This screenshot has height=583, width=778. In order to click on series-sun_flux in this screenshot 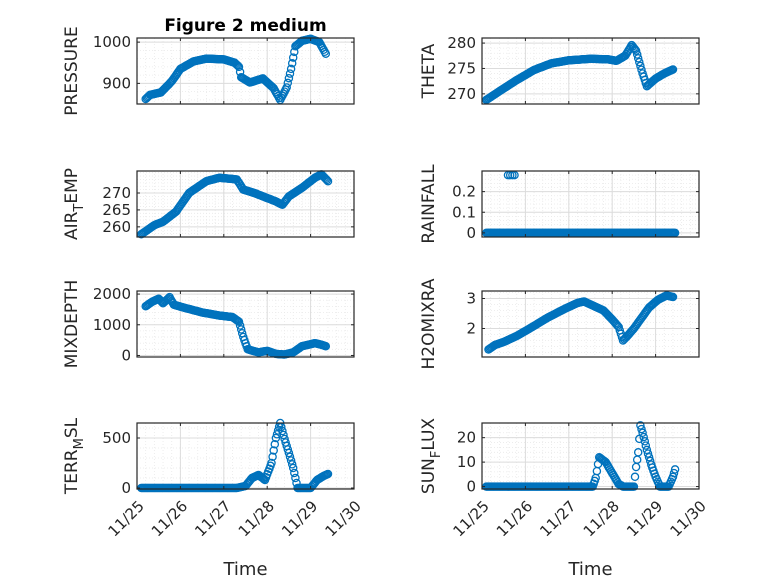, I will do `click(581, 456)`.